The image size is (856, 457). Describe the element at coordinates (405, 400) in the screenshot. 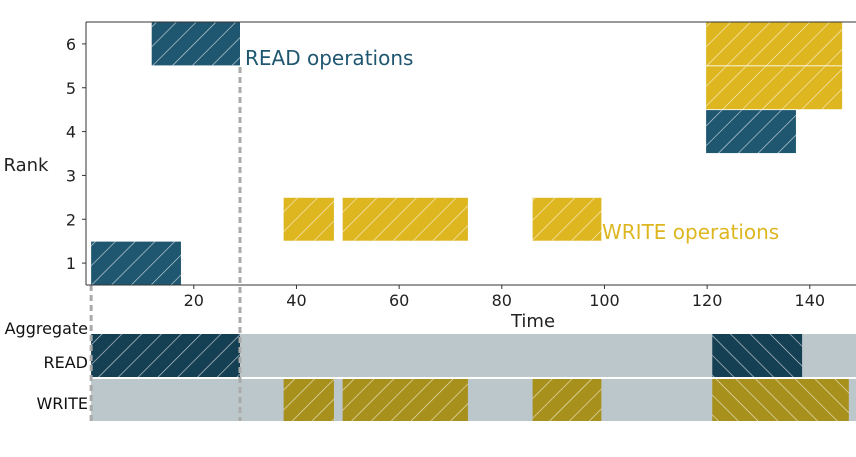

I see `aggregate-write-interval-2-hatch` at that location.